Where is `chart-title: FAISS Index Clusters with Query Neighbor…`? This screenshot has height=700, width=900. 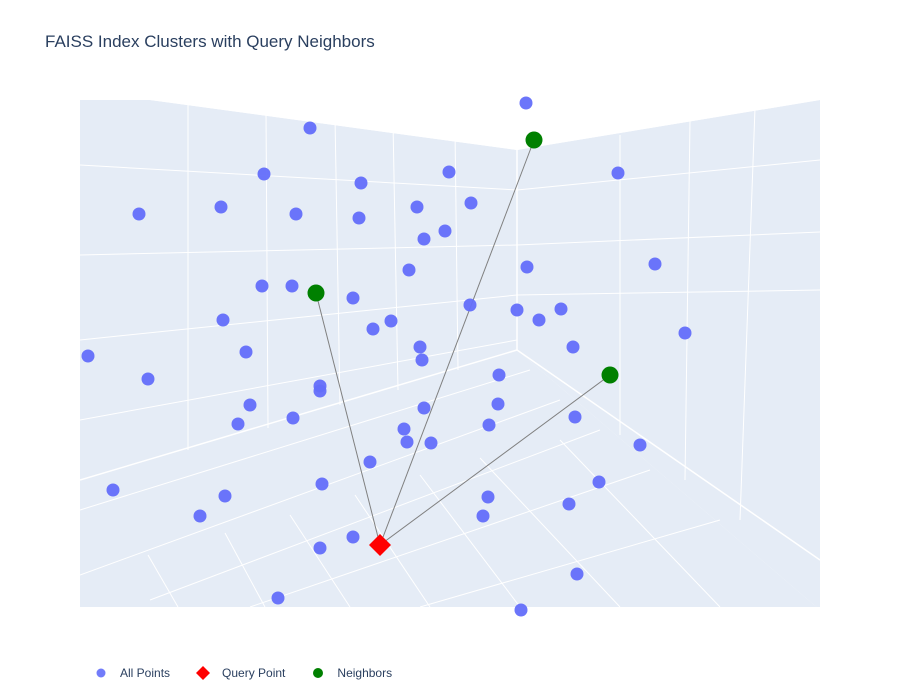 chart-title: FAISS Index Clusters with Query Neighbor… is located at coordinates (210, 41).